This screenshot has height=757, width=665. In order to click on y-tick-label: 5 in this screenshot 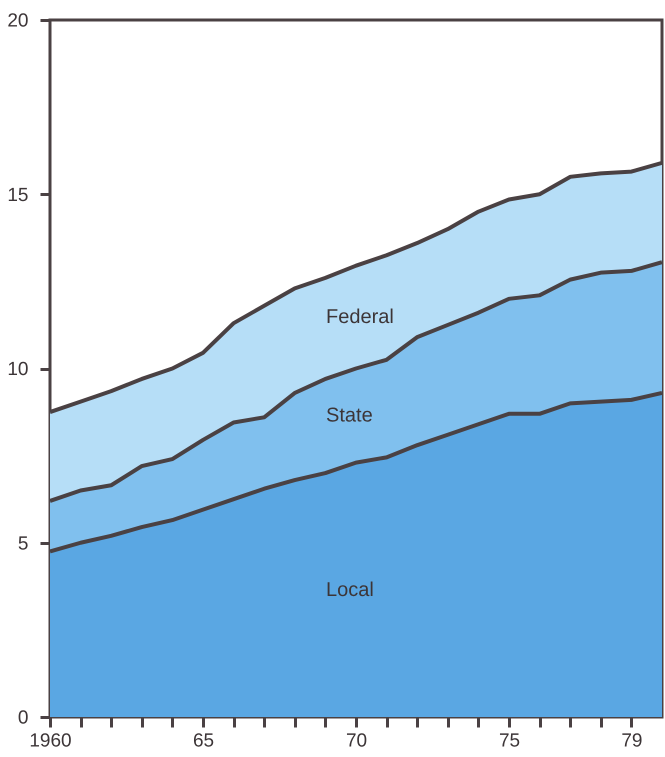, I will do `click(23, 543)`.